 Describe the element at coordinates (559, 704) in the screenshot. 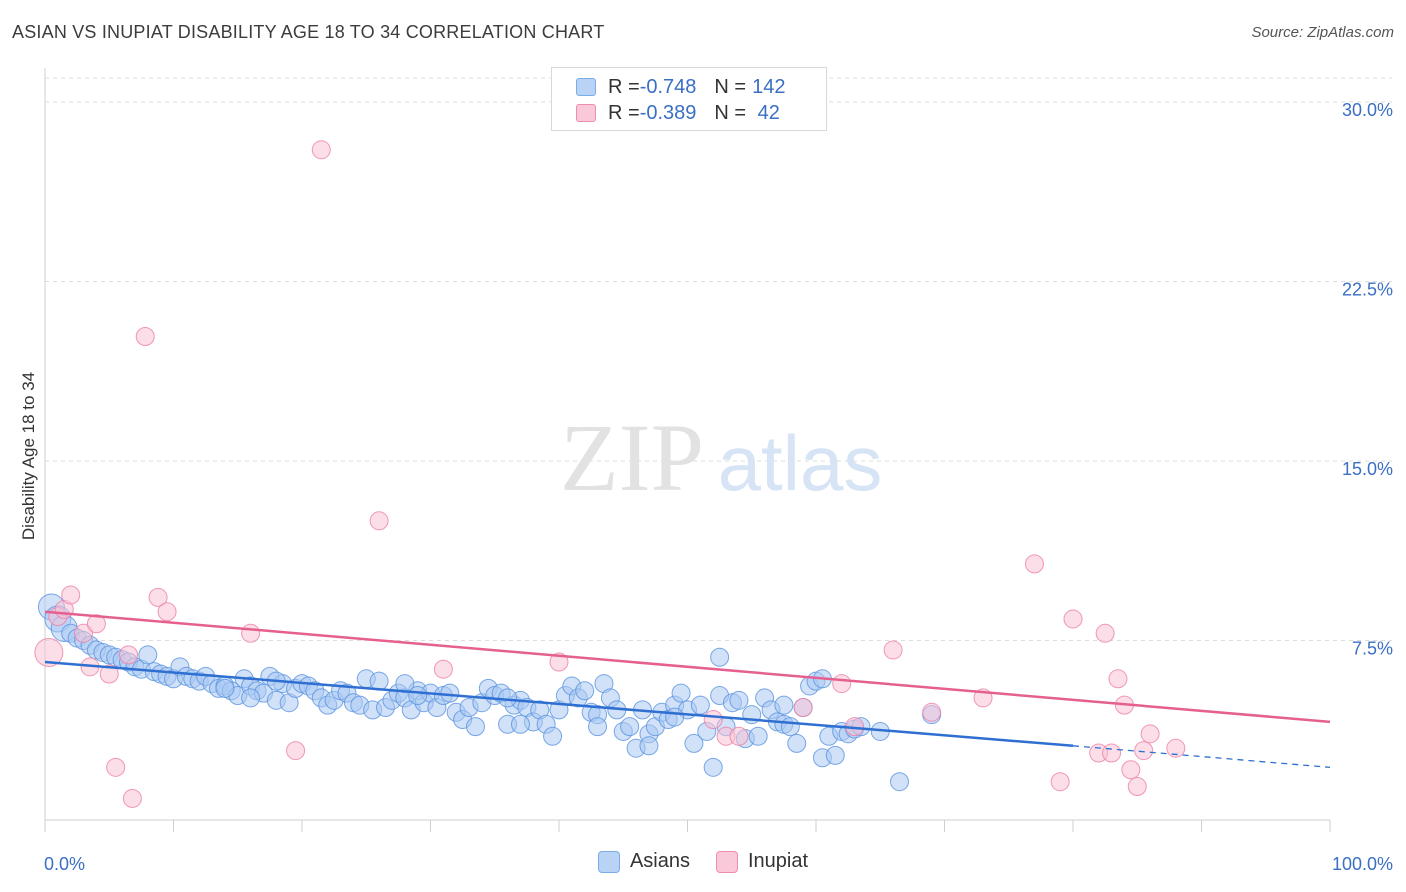

I see `trend-line-asians` at that location.